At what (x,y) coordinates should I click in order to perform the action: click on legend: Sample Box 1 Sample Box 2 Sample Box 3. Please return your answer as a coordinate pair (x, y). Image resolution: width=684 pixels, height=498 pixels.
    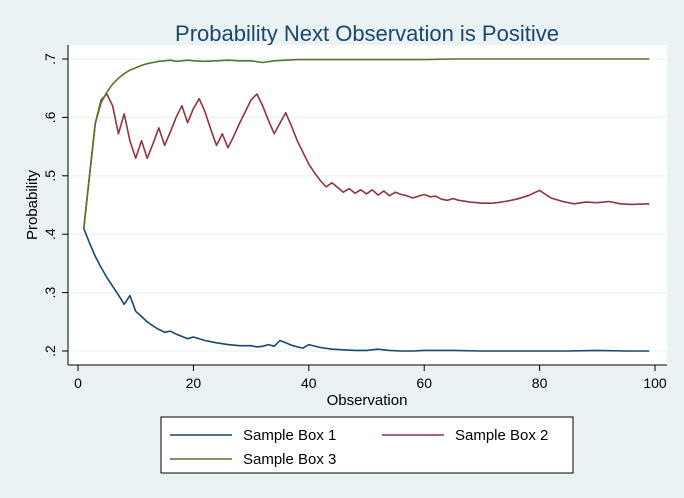
    Looking at the image, I should click on (367, 445).